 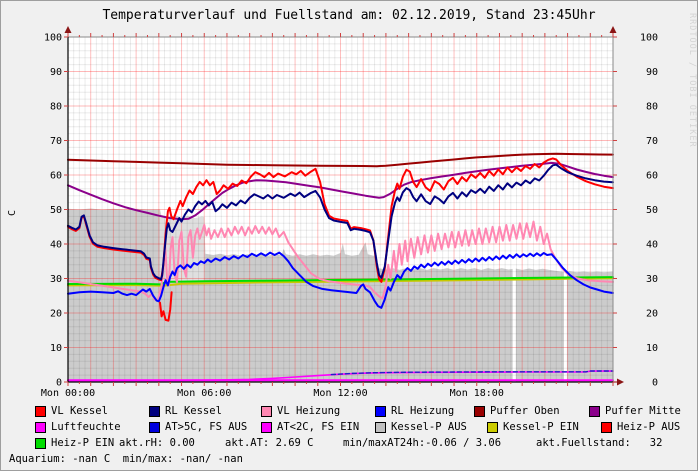 What do you see at coordinates (68, 393) in the screenshot?
I see `x-axis-tick-label: Mon 00:00` at bounding box center [68, 393].